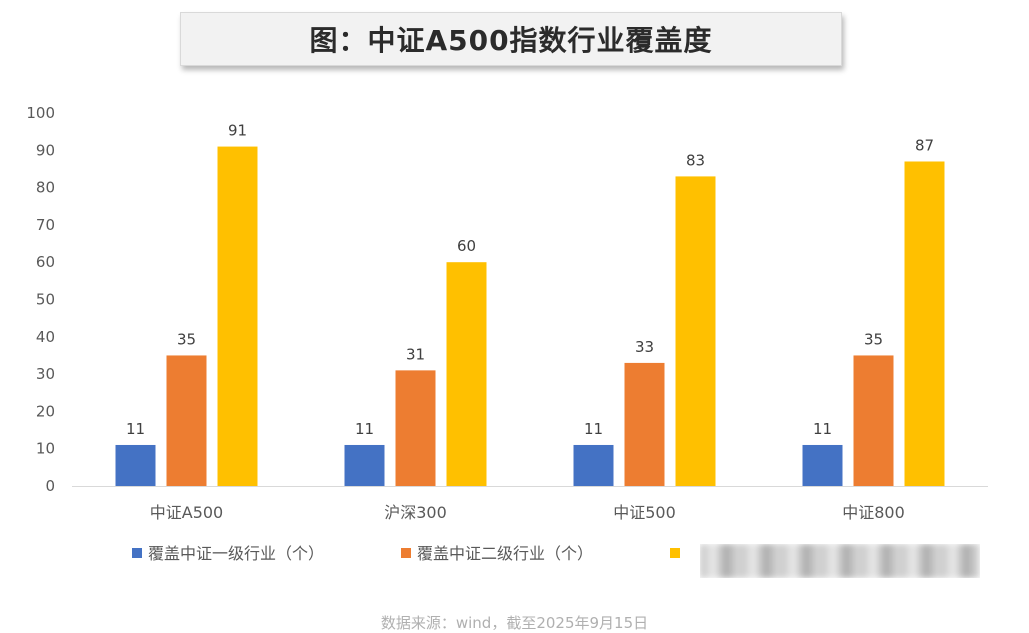  I want to click on data-label: 31, so click(415, 354).